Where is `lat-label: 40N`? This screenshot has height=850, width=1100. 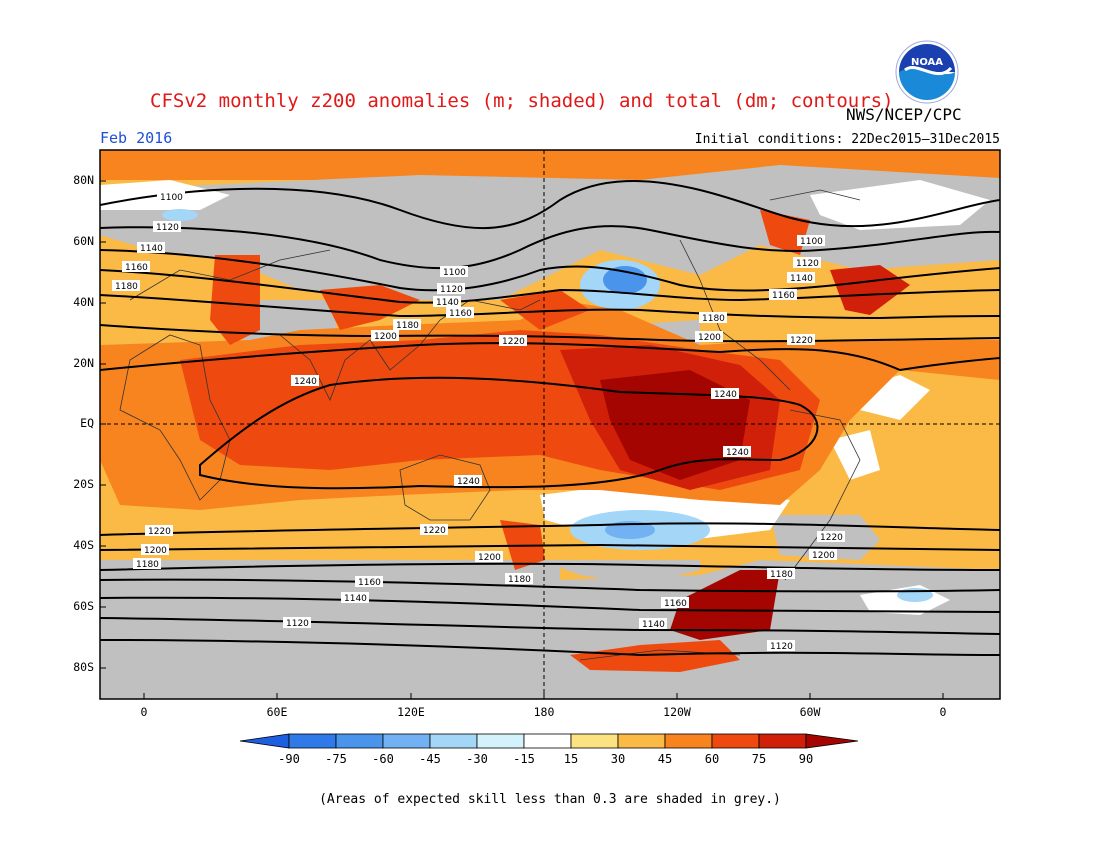 lat-label: 40N is located at coordinates (83, 302).